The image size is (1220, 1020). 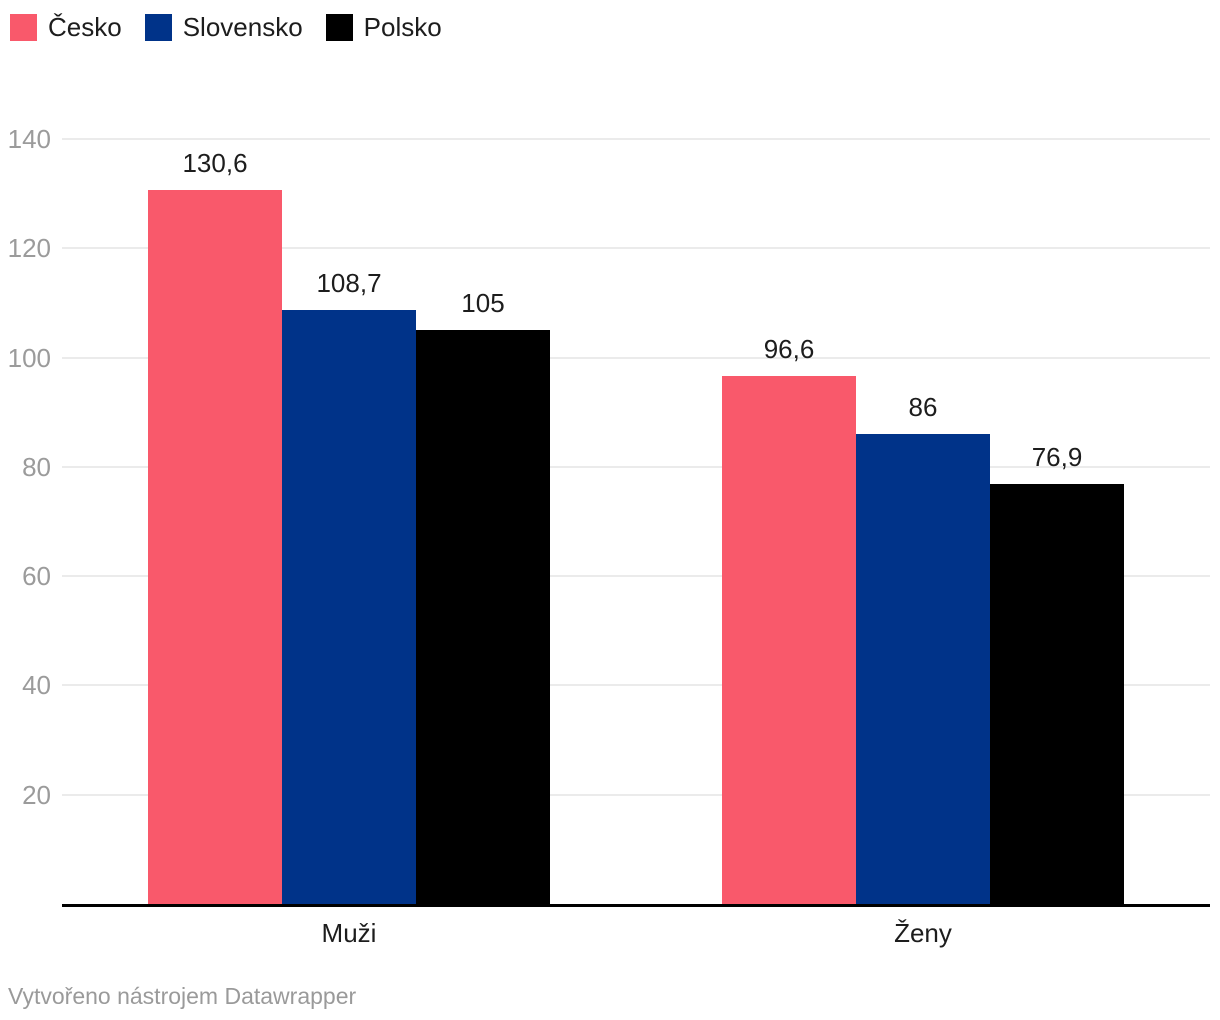 What do you see at coordinates (29, 248) in the screenshot?
I see `y-tick-label: 120` at bounding box center [29, 248].